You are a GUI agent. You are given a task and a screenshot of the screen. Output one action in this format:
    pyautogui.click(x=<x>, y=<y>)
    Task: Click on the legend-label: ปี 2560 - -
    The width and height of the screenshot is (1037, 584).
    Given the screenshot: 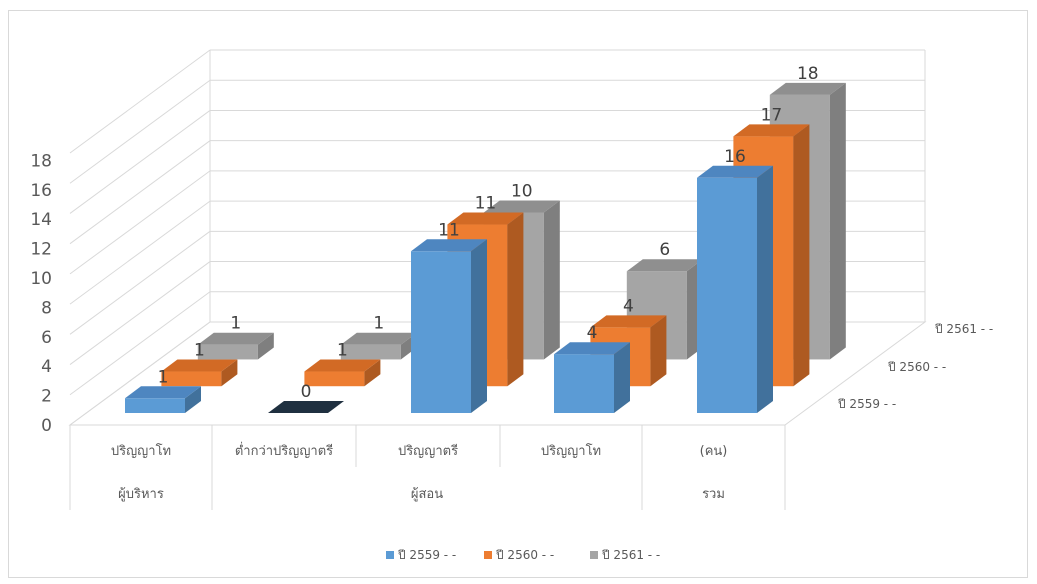 What is the action you would take?
    pyautogui.click(x=524, y=555)
    